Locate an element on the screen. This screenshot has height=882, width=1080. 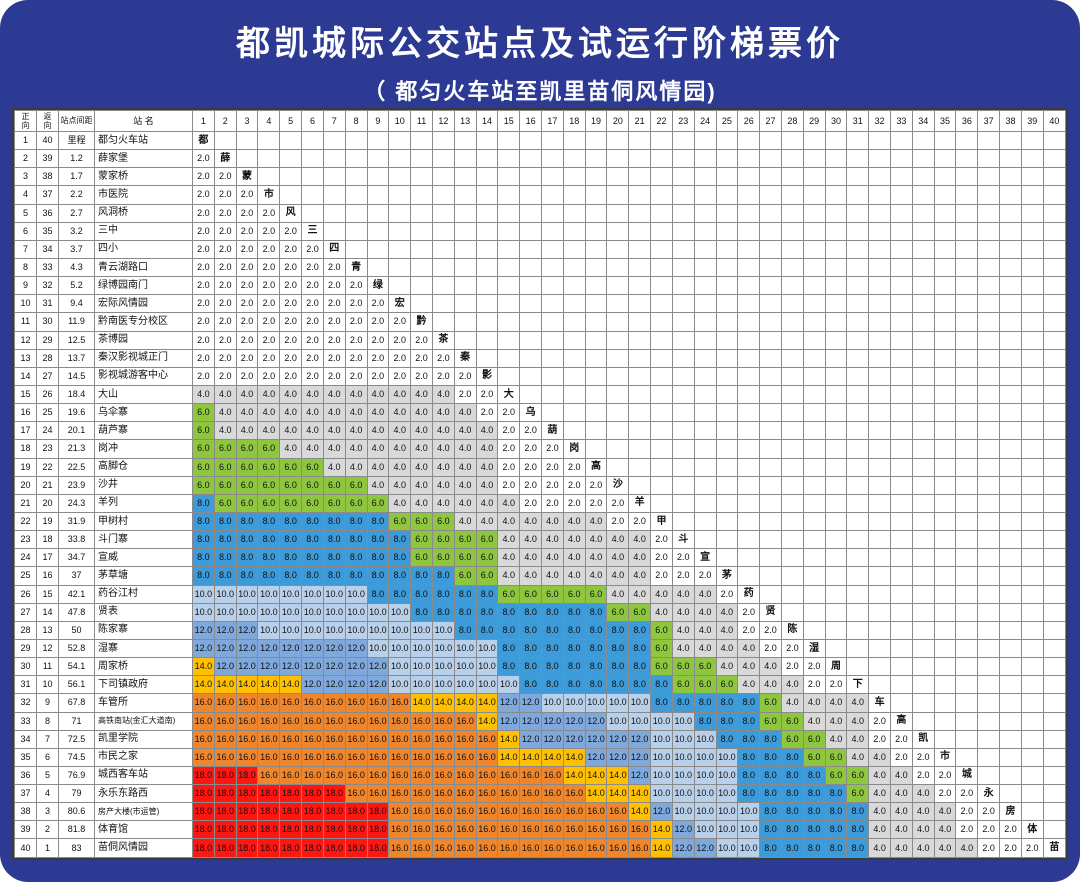
seq-cell: 11 is located at coordinates (25, 322).